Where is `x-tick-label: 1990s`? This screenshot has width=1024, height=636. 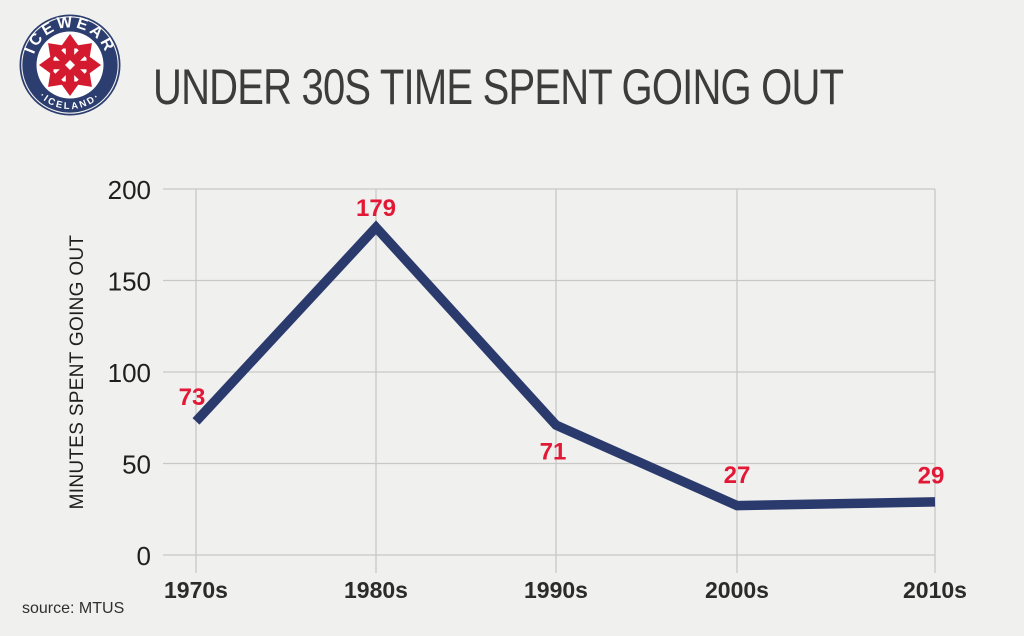 x-tick-label: 1990s is located at coordinates (556, 590).